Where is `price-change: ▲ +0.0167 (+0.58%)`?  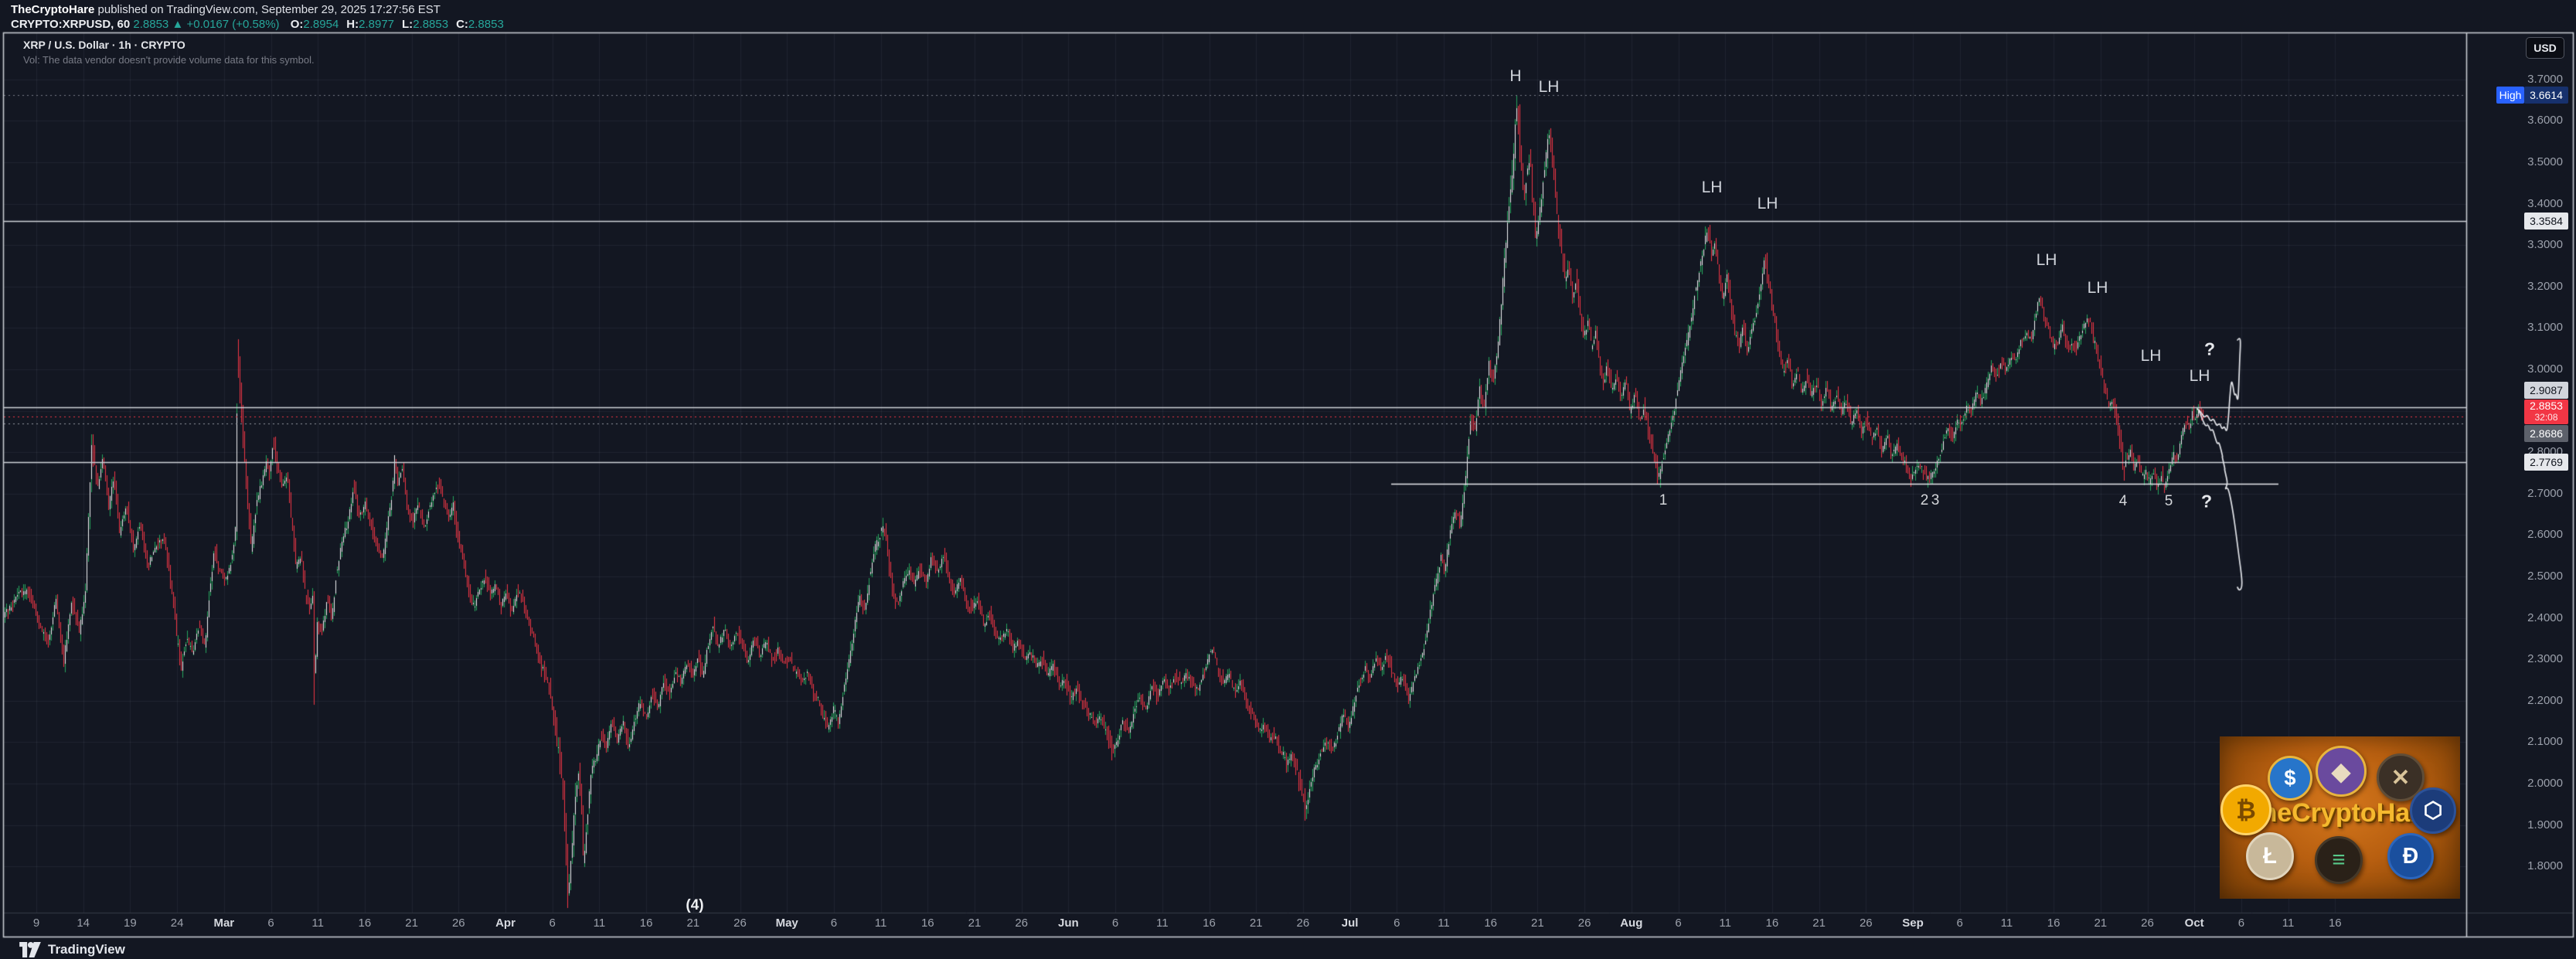 price-change: ▲ +0.0167 (+0.58%) is located at coordinates (226, 24).